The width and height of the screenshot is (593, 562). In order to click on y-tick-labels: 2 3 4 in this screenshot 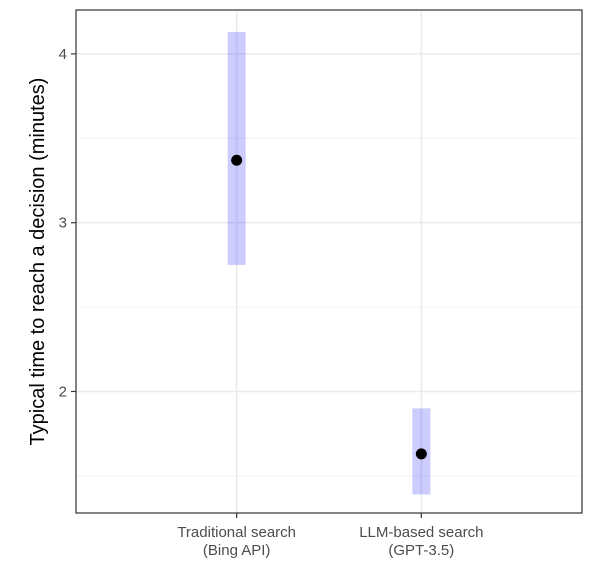, I will do `click(63, 223)`.